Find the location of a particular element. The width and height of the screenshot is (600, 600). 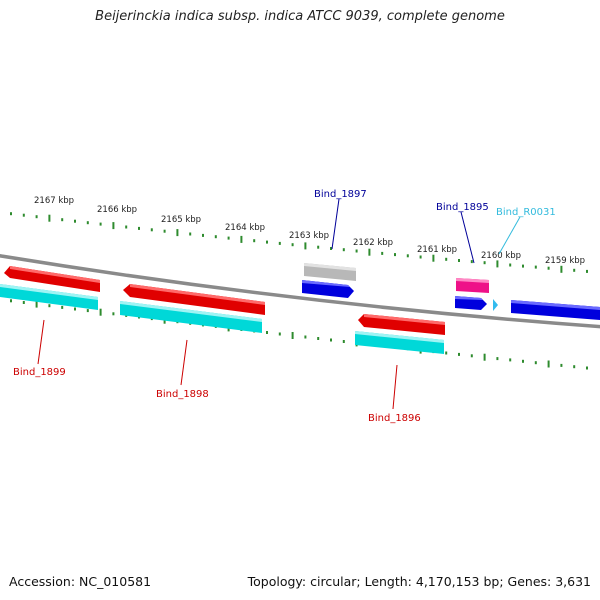

scale-label: 2164 kbp is located at coordinates (245, 228).